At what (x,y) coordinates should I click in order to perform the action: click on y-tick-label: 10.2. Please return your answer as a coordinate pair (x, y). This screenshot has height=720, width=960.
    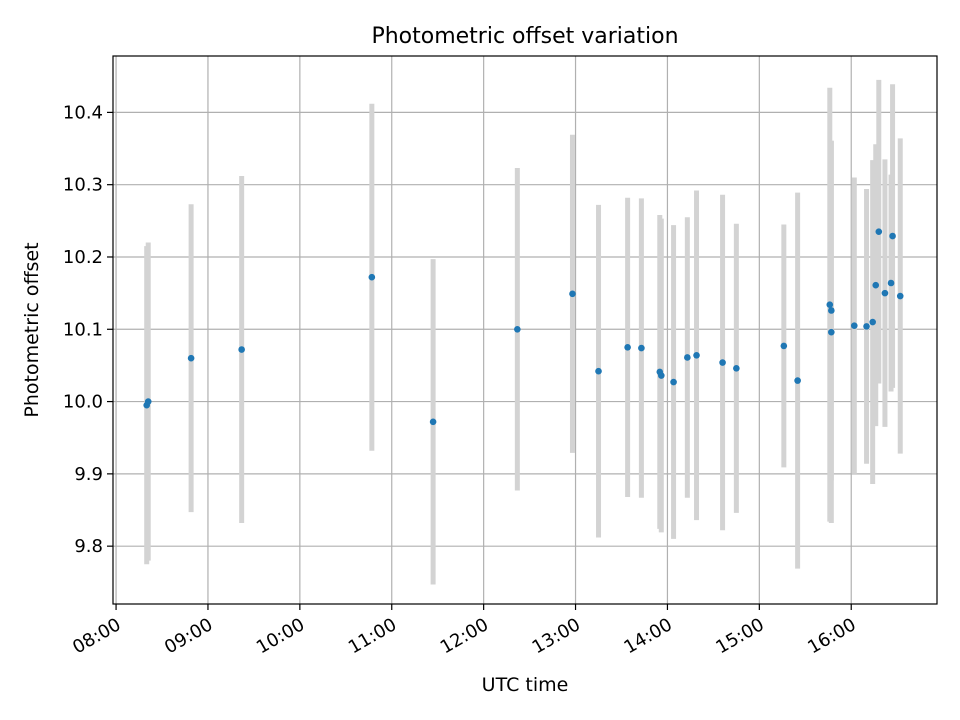
    Looking at the image, I should click on (83, 257).